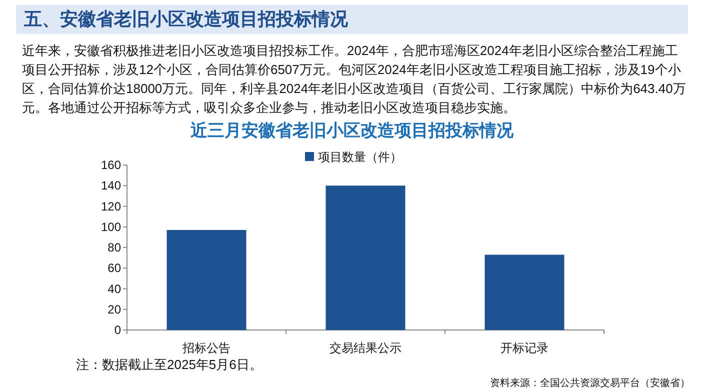  What do you see at coordinates (186, 19) in the screenshot?
I see `text: 五、安徽省老旧小区改造项目招投标情况` at bounding box center [186, 19].